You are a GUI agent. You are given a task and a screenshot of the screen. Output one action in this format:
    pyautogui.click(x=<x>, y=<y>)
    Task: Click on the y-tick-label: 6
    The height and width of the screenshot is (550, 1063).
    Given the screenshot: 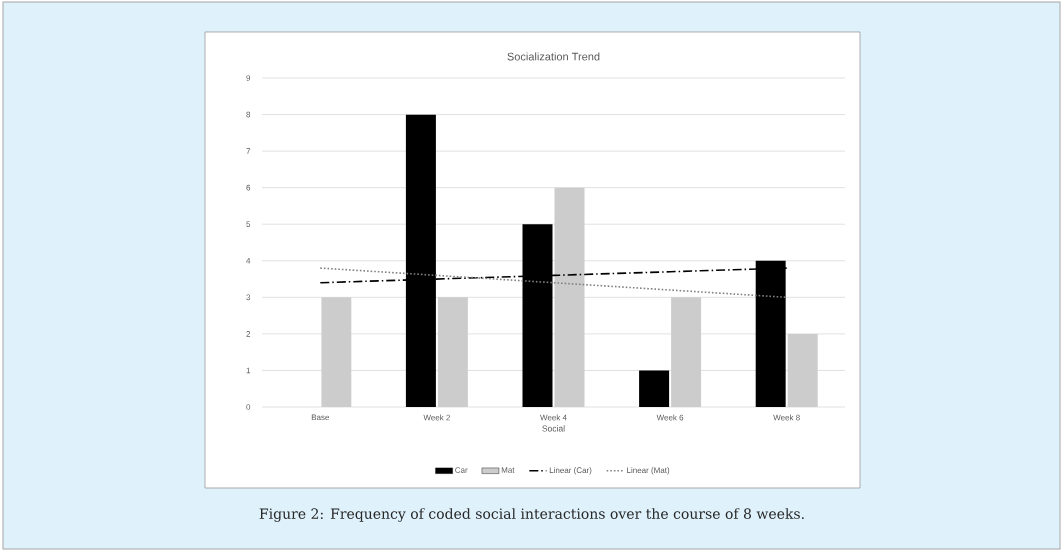 What is the action you would take?
    pyautogui.click(x=248, y=187)
    